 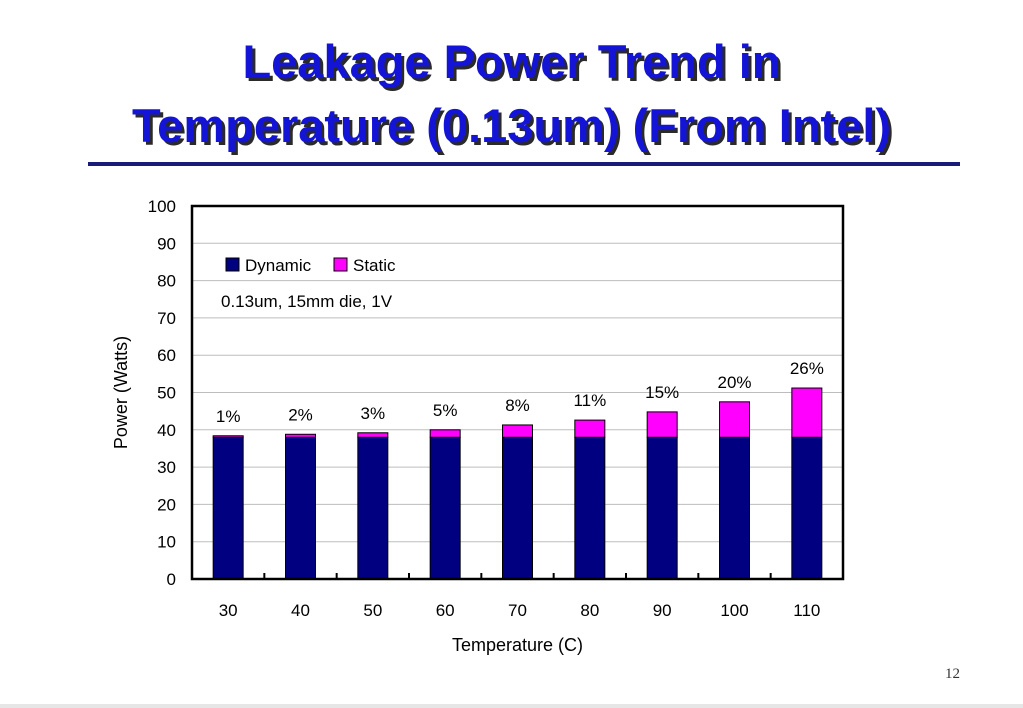 I want to click on legend-swatch-dynamic, so click(x=232, y=264).